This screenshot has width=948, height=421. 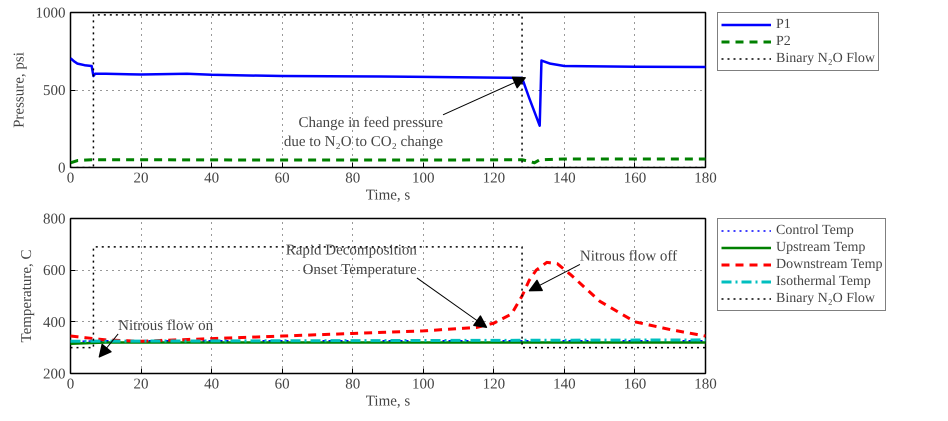 I want to click on line-series, so click(x=388, y=301).